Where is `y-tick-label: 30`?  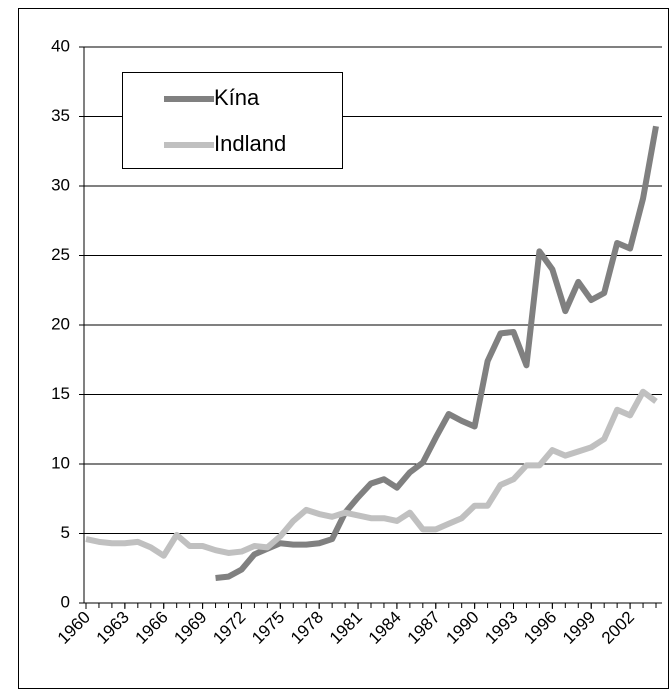
y-tick-label: 30 is located at coordinates (60, 184).